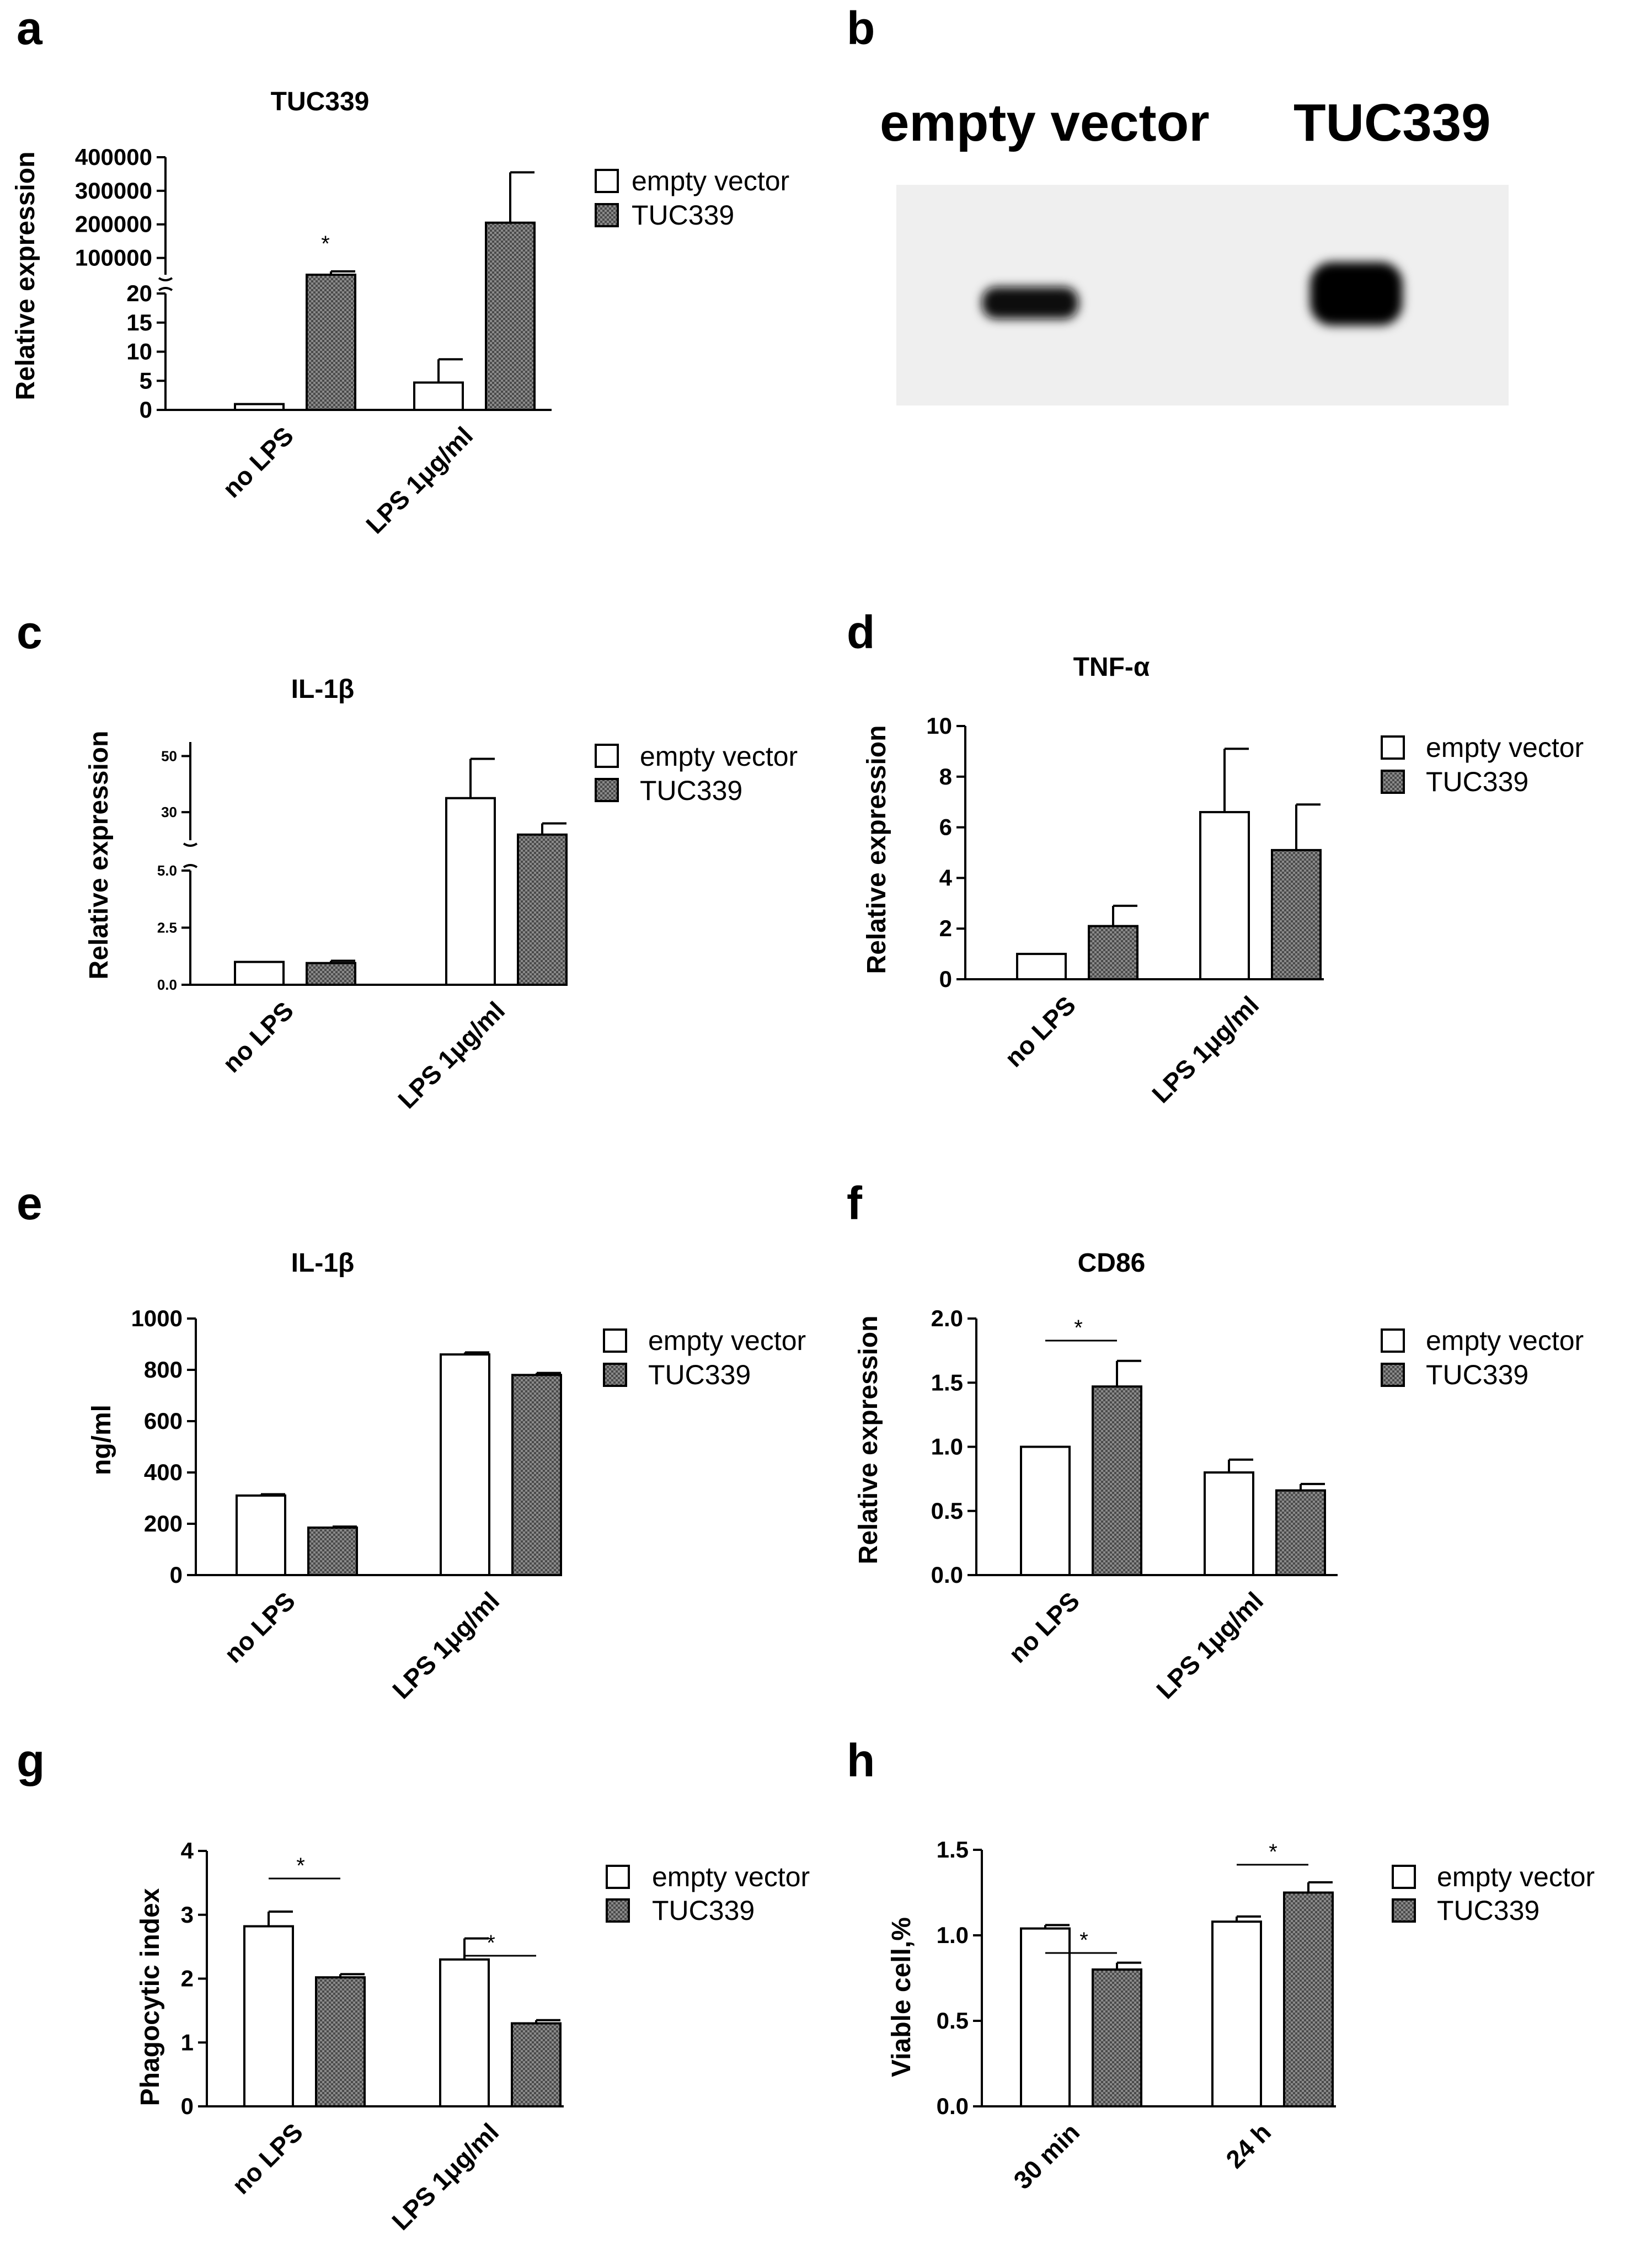 The image size is (1625, 2268). Describe the element at coordinates (1078, 1328) in the screenshot. I see `panel-f-significance-star: *` at that location.